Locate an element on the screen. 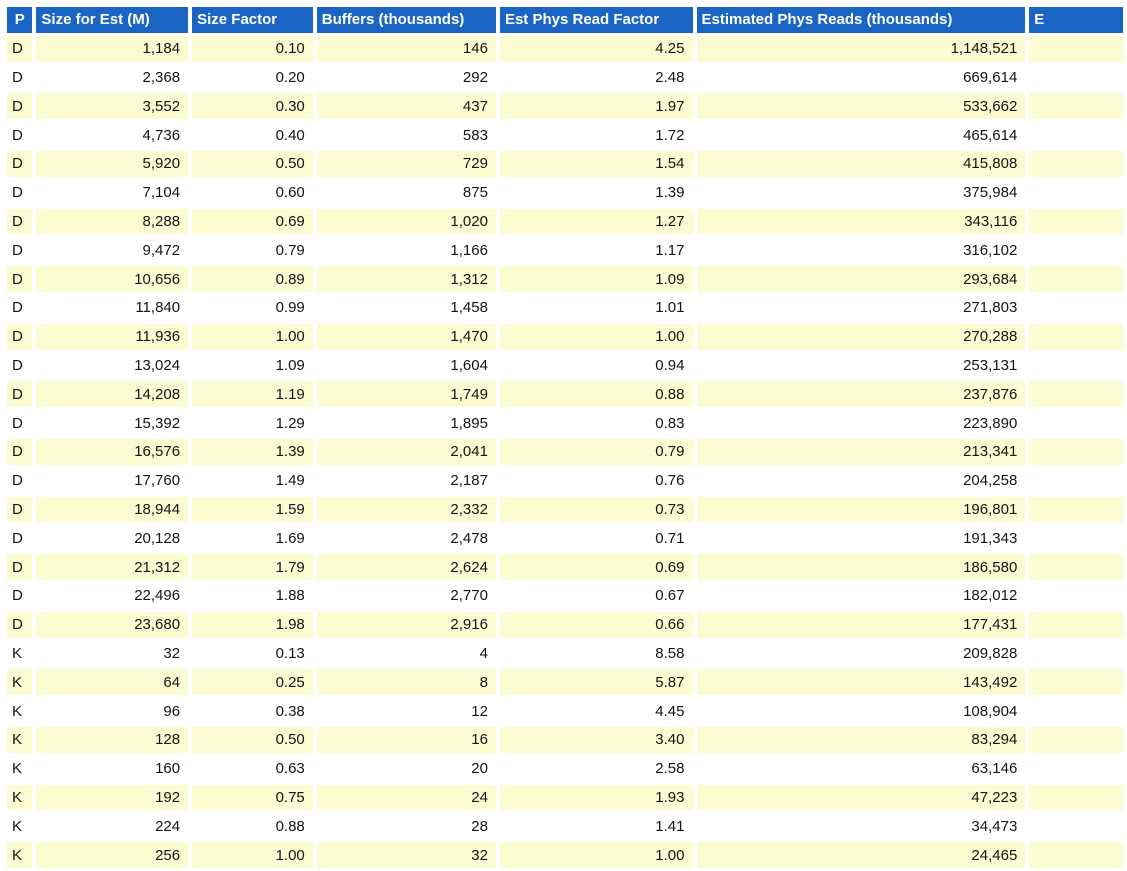 The height and width of the screenshot is (871, 1127). table-cell-size_for_est_m: 14,208 is located at coordinates (112, 394).